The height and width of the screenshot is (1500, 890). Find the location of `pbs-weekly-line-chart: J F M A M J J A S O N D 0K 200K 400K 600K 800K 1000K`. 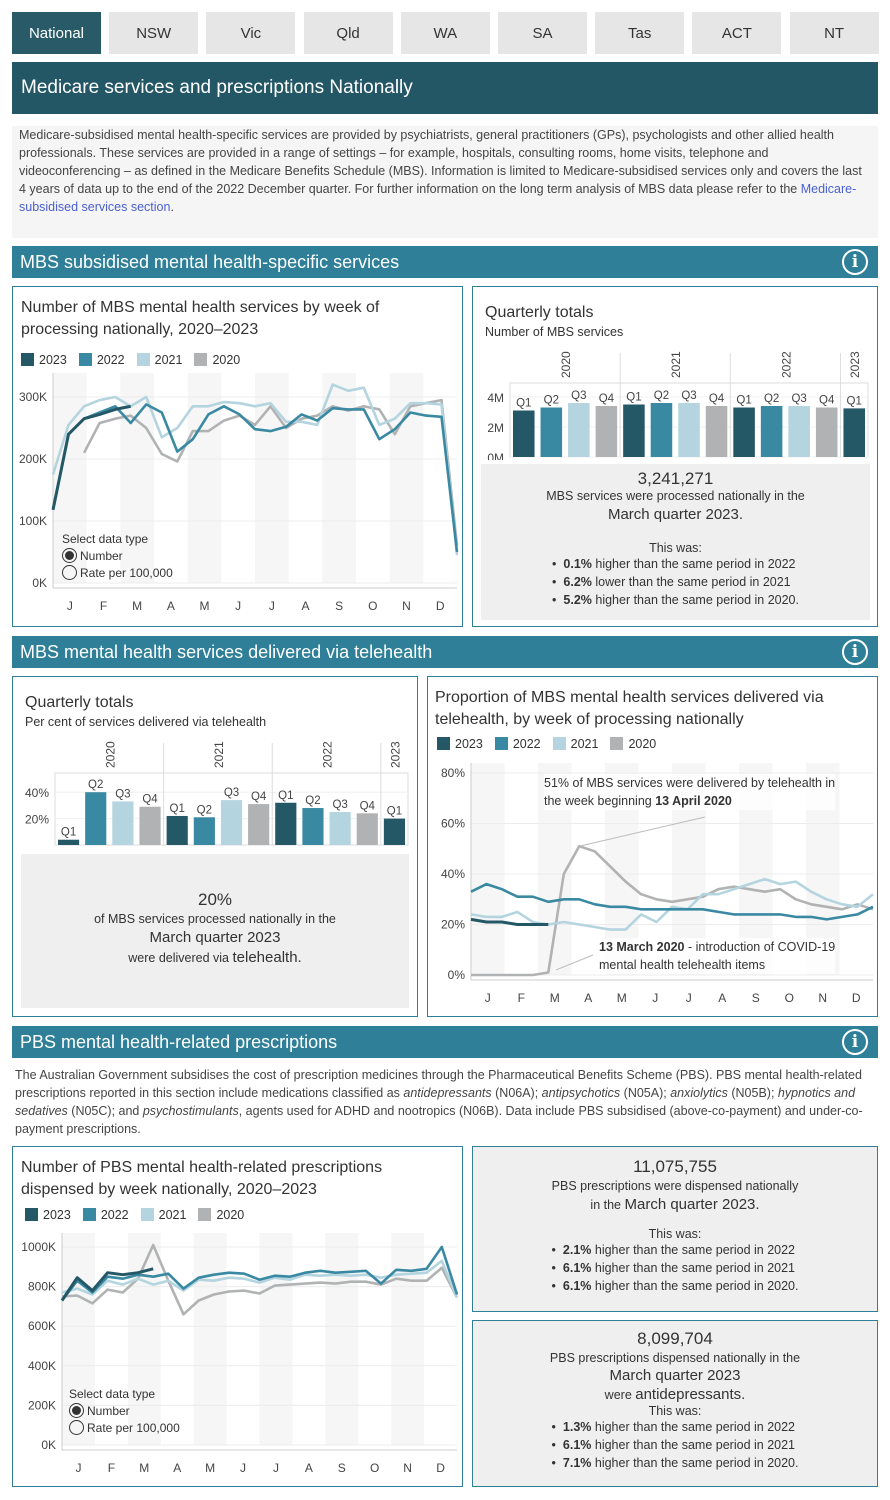

pbs-weekly-line-chart: J F M A M J J A S O N D 0K 200K 400K 600K 800K 1000K is located at coordinates (240, 1354).